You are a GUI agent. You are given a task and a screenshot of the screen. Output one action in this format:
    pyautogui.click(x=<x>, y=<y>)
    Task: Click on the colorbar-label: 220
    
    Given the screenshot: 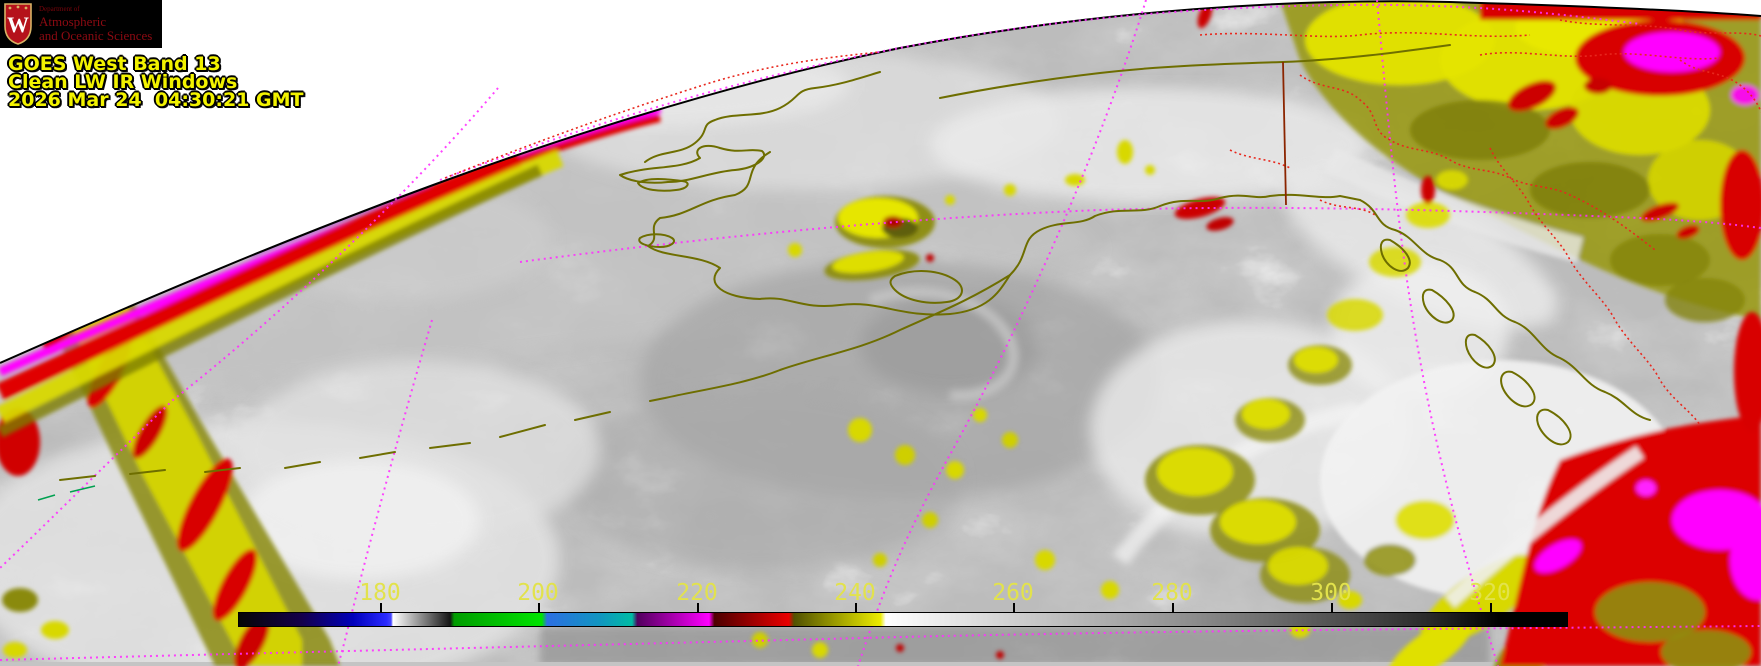 What is the action you would take?
    pyautogui.click(x=697, y=593)
    